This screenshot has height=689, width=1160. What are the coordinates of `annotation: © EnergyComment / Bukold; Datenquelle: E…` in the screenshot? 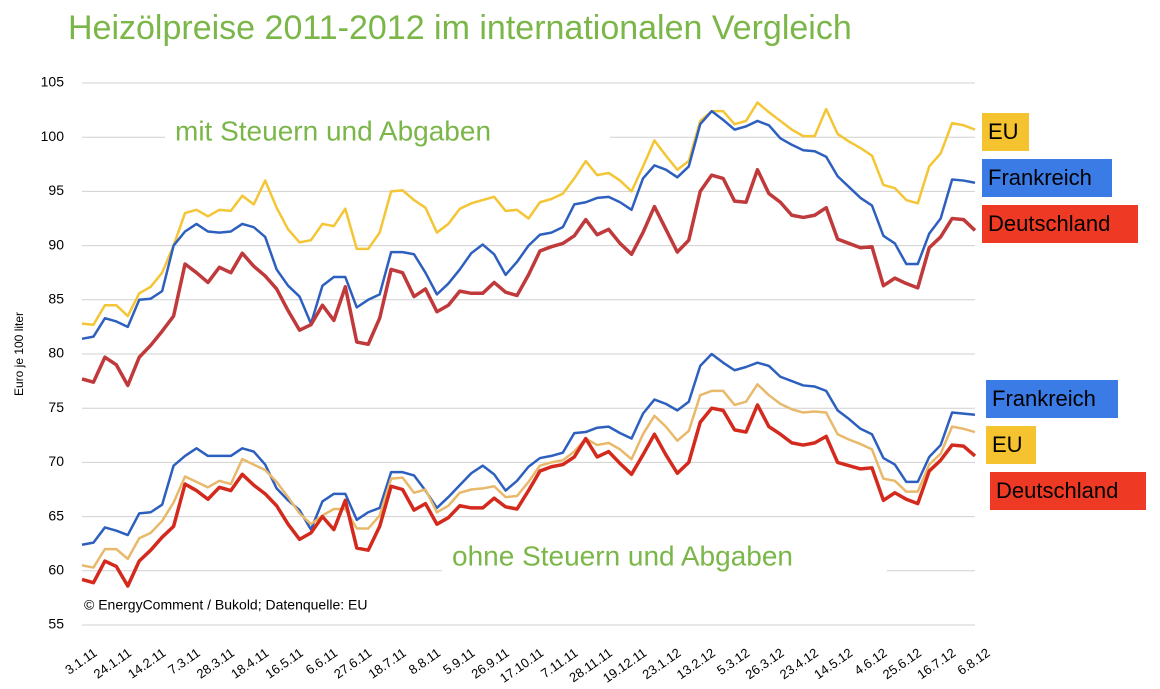 It's located at (225, 605).